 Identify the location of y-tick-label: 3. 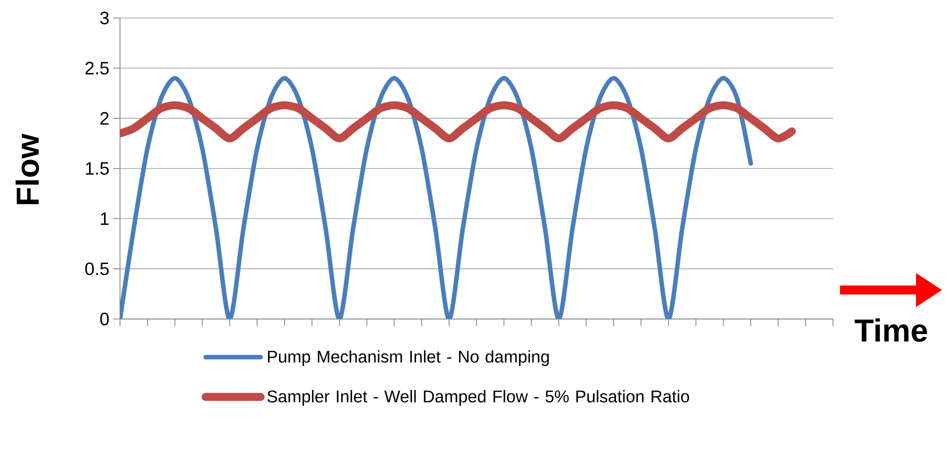
(104, 18).